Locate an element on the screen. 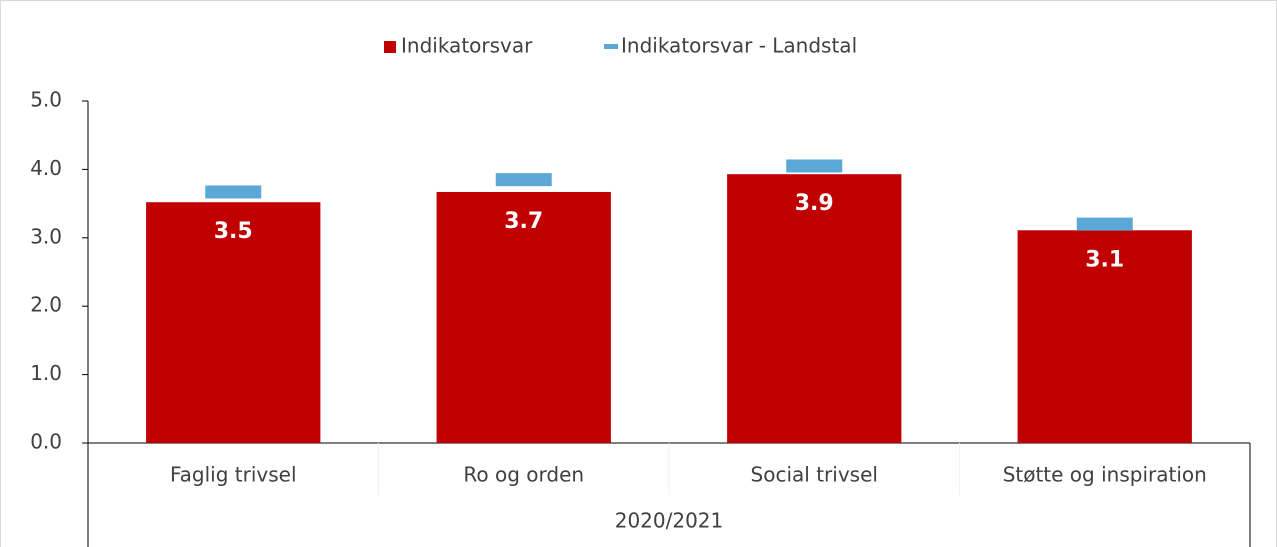  y-tick-label: 3.0 is located at coordinates (46, 236).